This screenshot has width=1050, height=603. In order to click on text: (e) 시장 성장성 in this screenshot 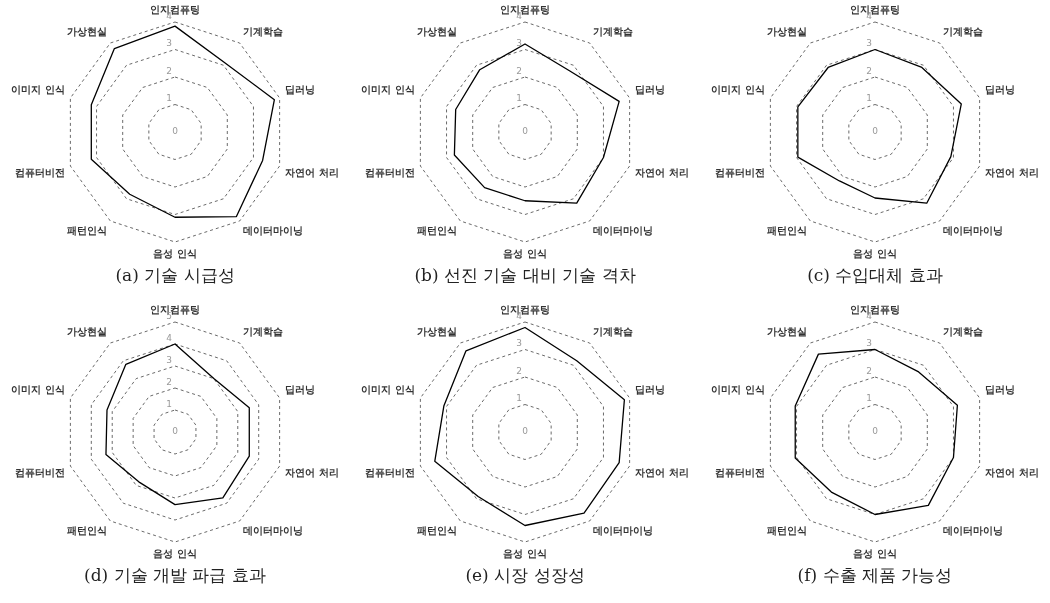, I will do `click(525, 575)`.